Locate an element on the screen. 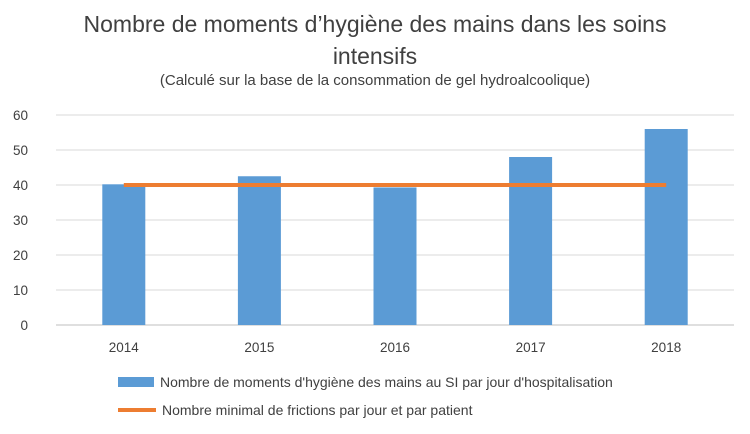  legend-swatch-line is located at coordinates (137, 410).